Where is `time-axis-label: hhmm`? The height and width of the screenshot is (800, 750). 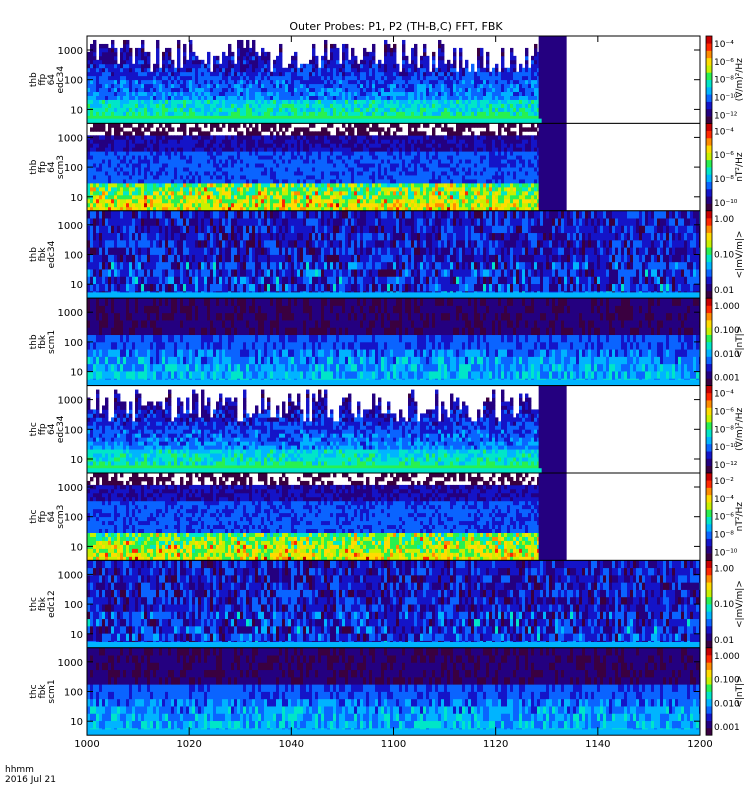 time-axis-label: hhmm is located at coordinates (19, 770).